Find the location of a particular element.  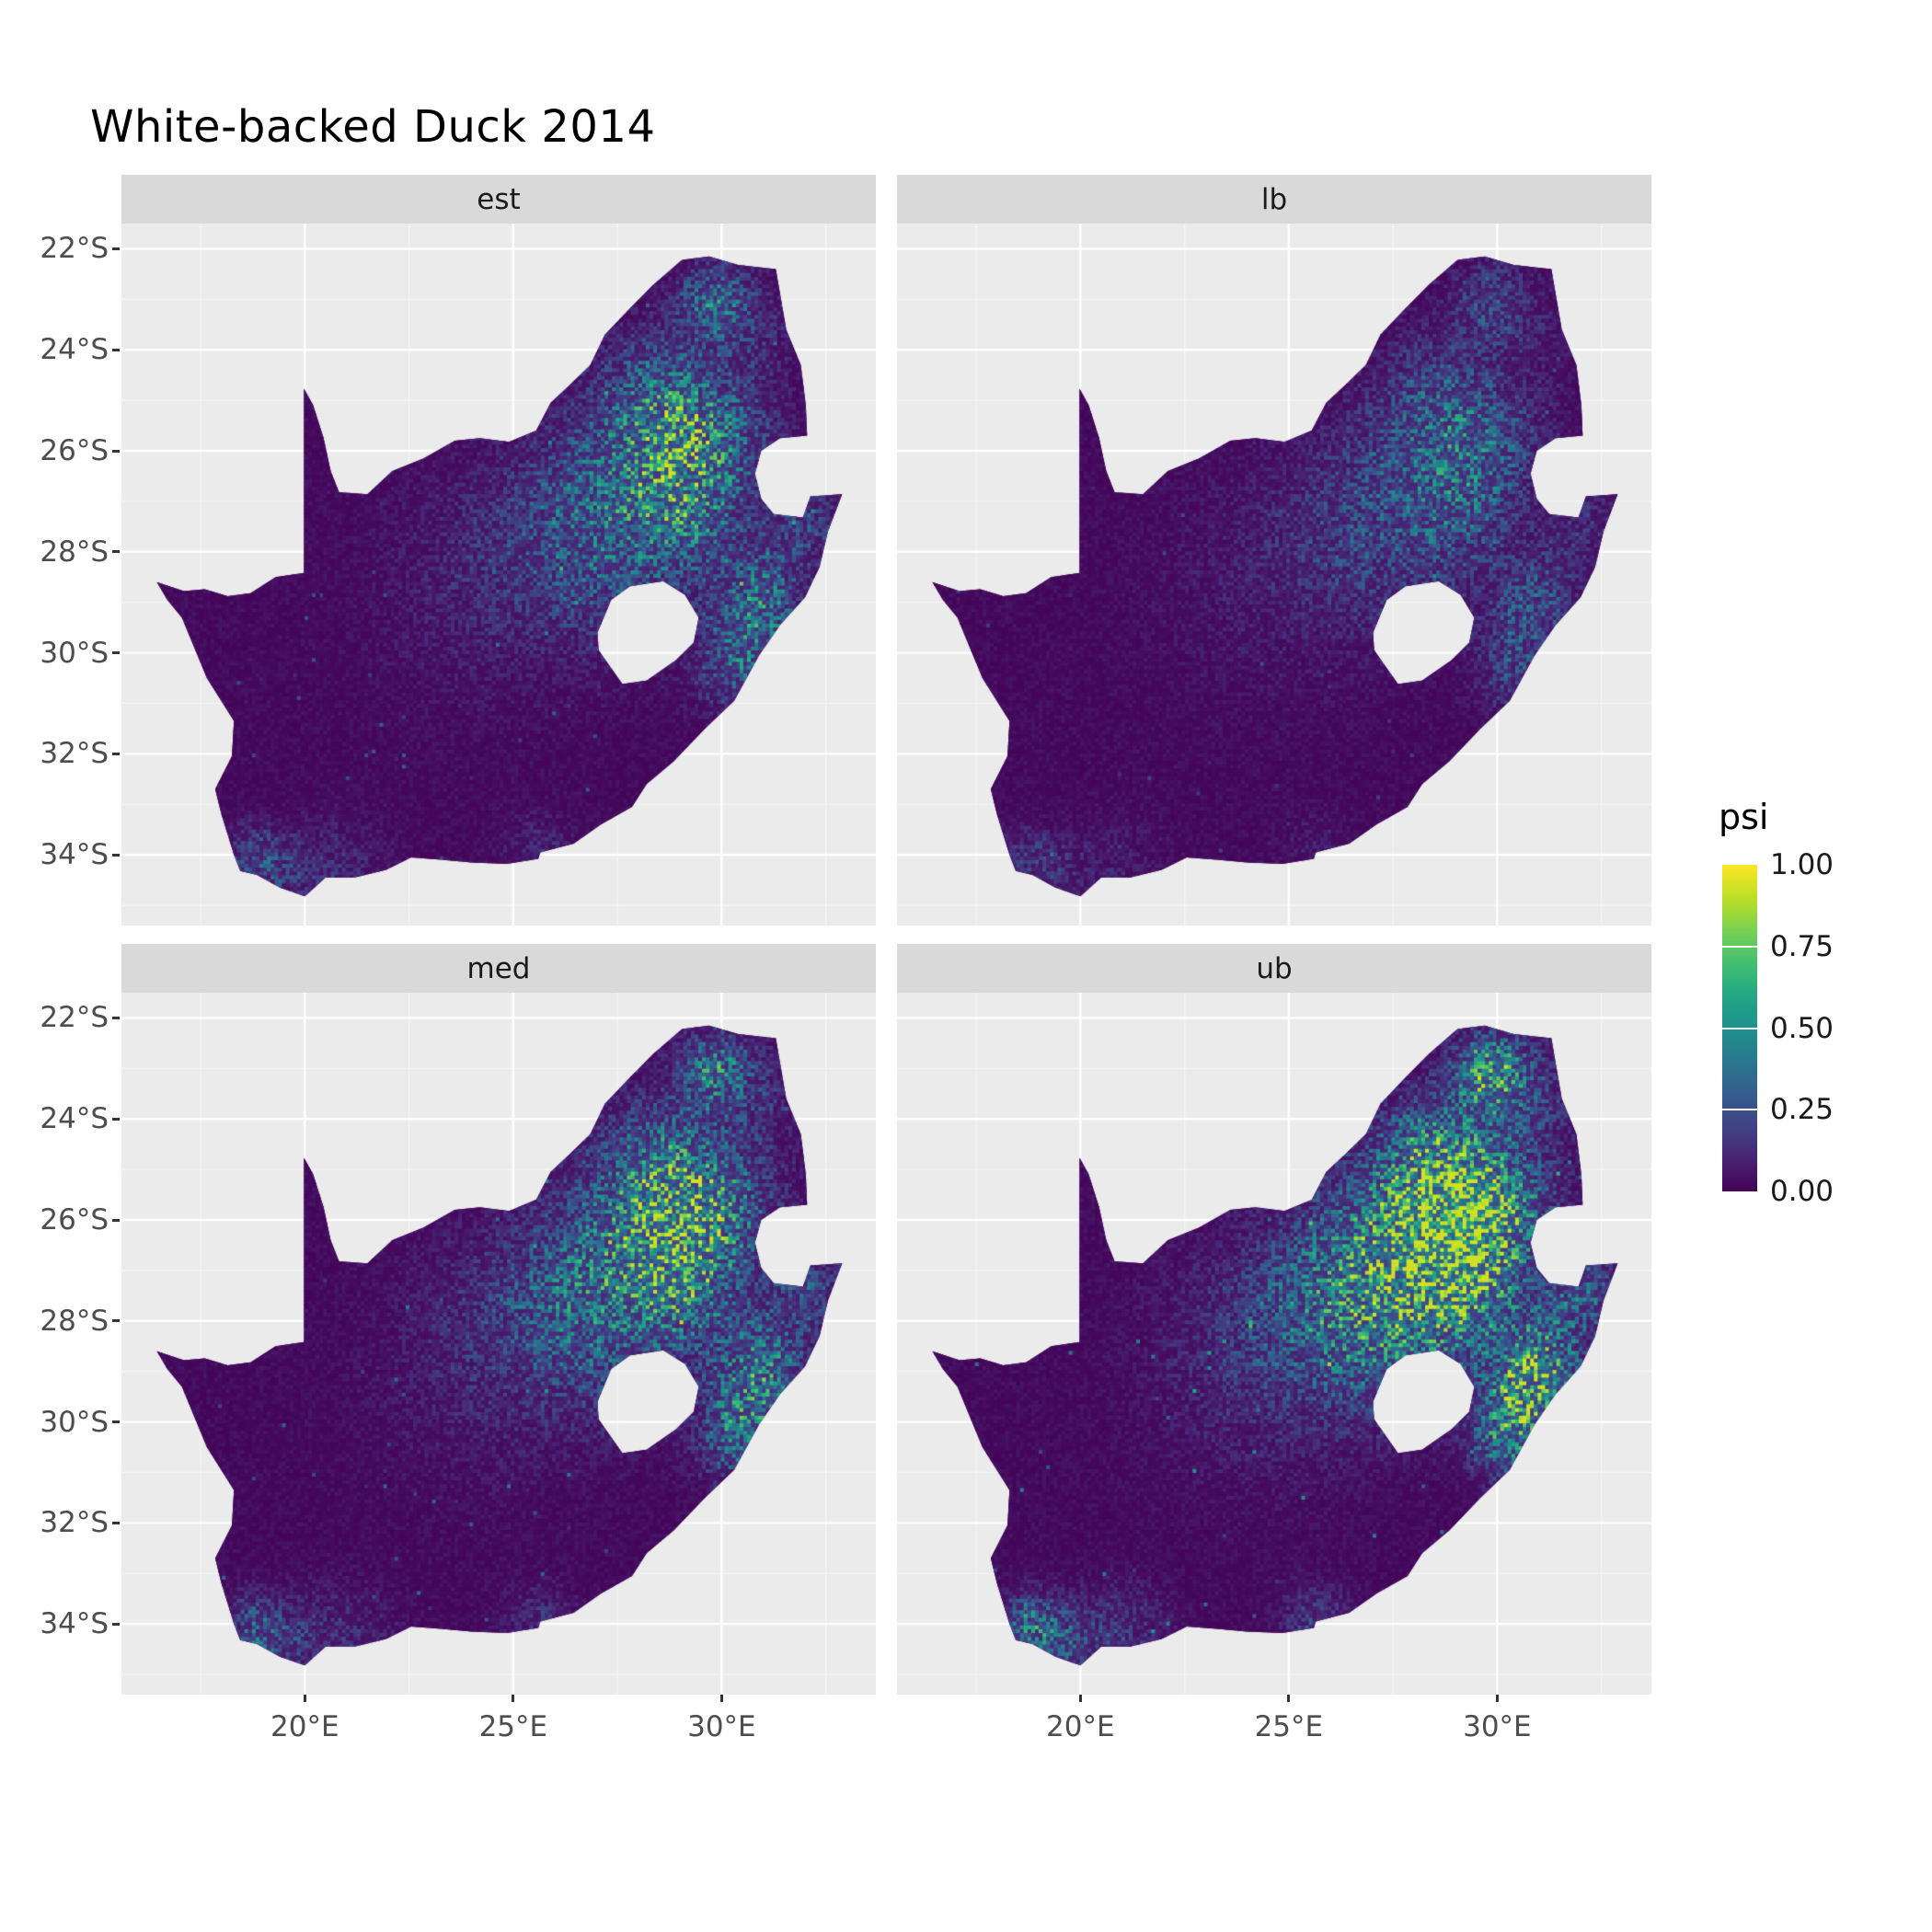

map-panel-med is located at coordinates (498, 1344).